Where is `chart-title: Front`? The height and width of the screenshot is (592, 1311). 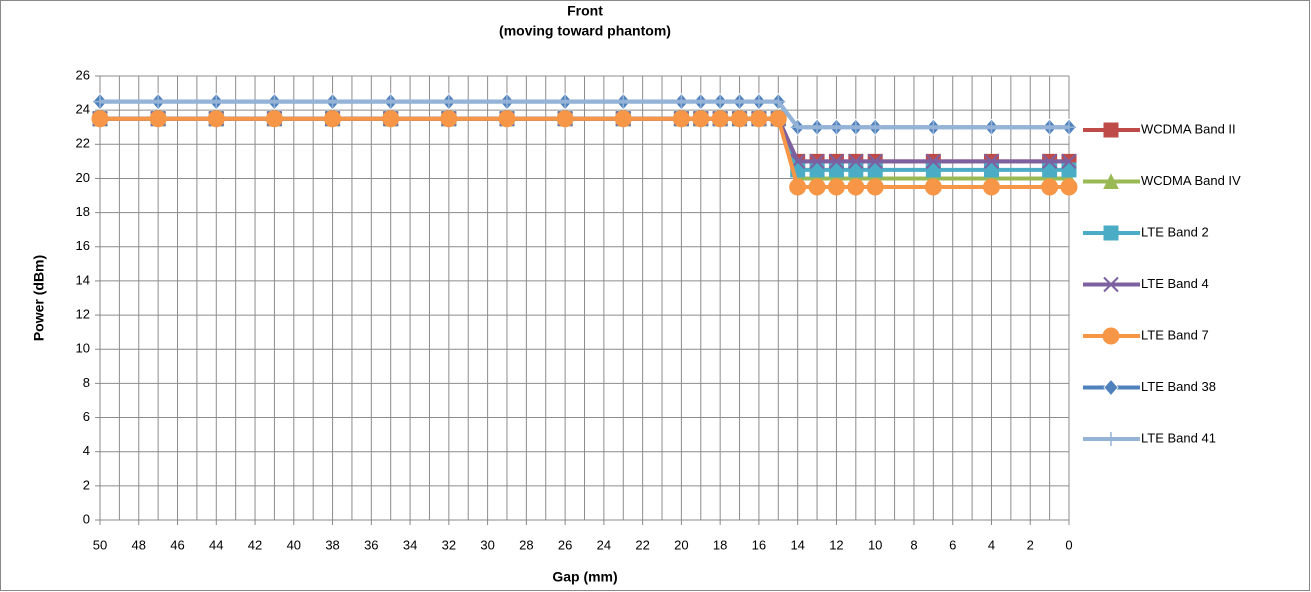 chart-title: Front is located at coordinates (585, 11).